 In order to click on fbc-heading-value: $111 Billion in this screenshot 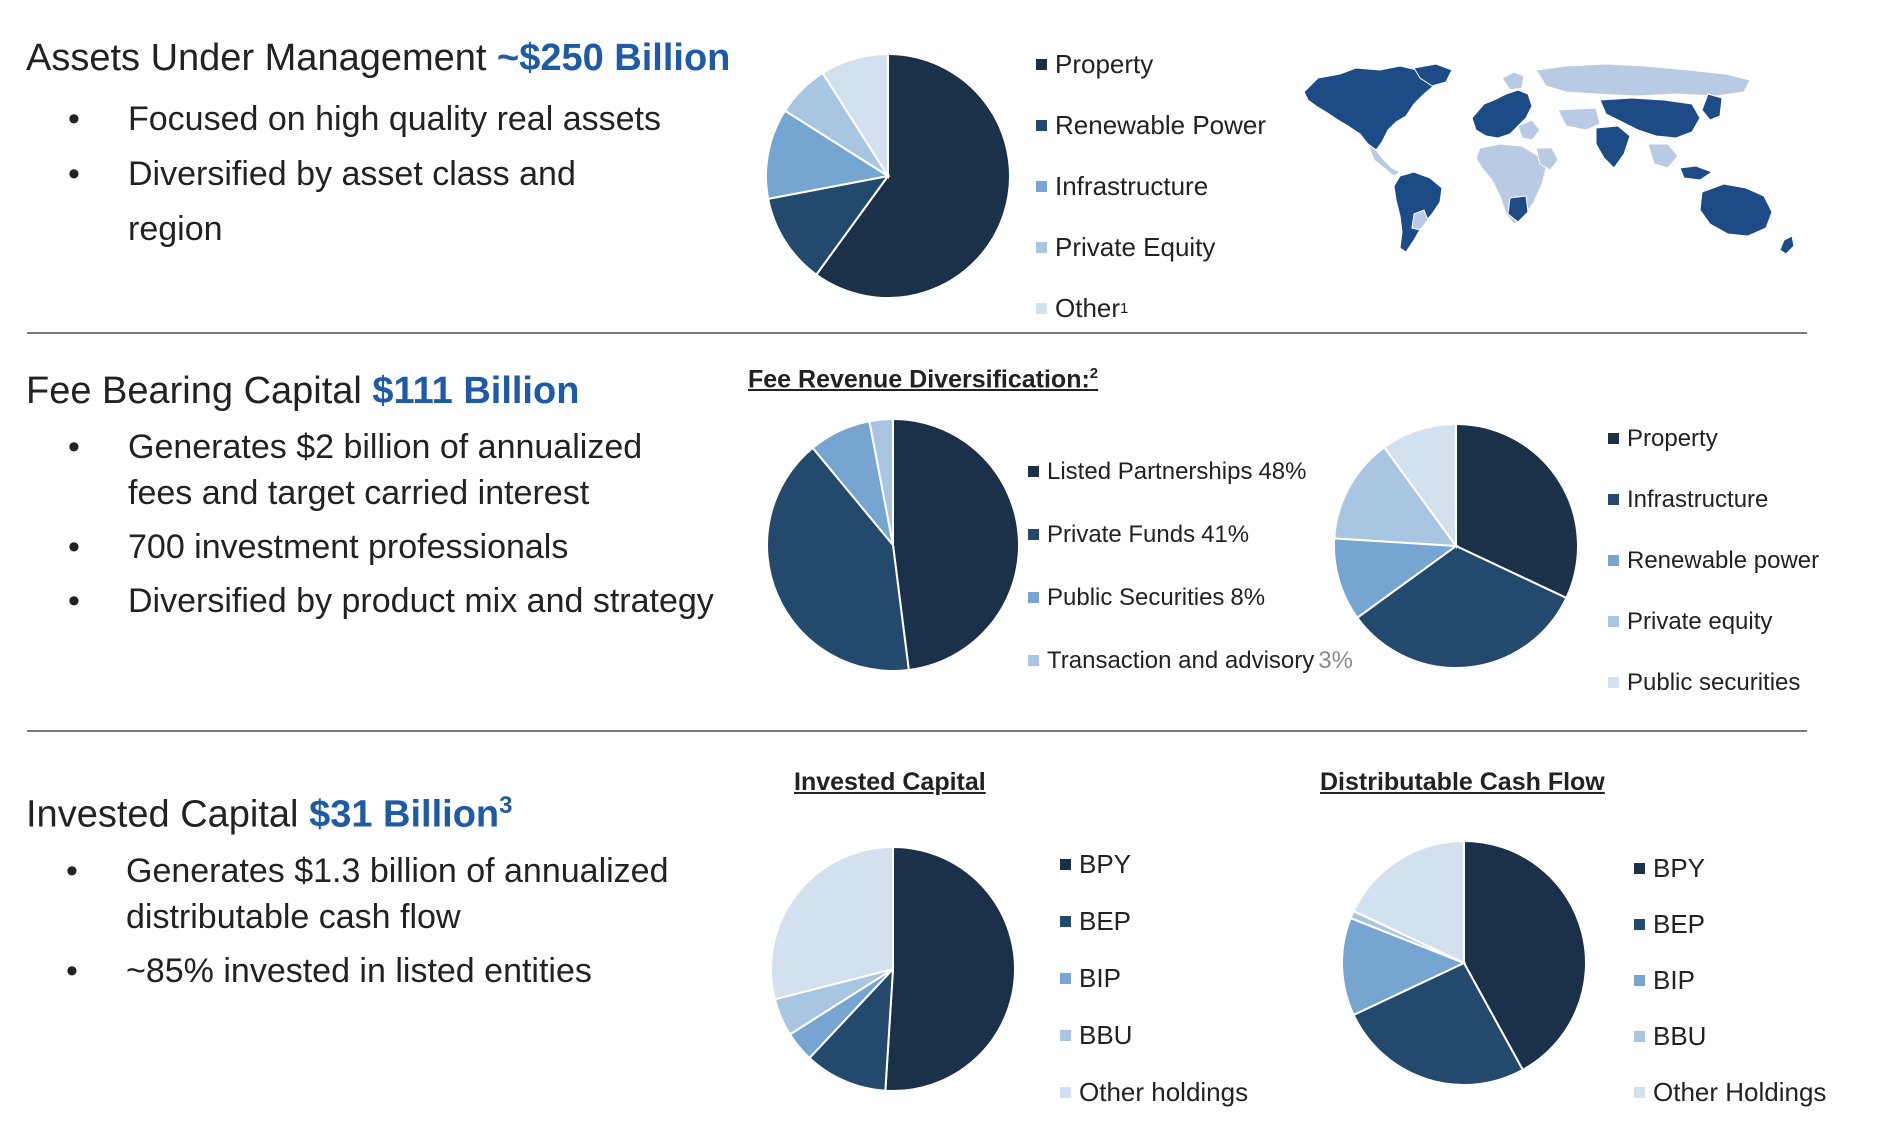, I will do `click(476, 391)`.